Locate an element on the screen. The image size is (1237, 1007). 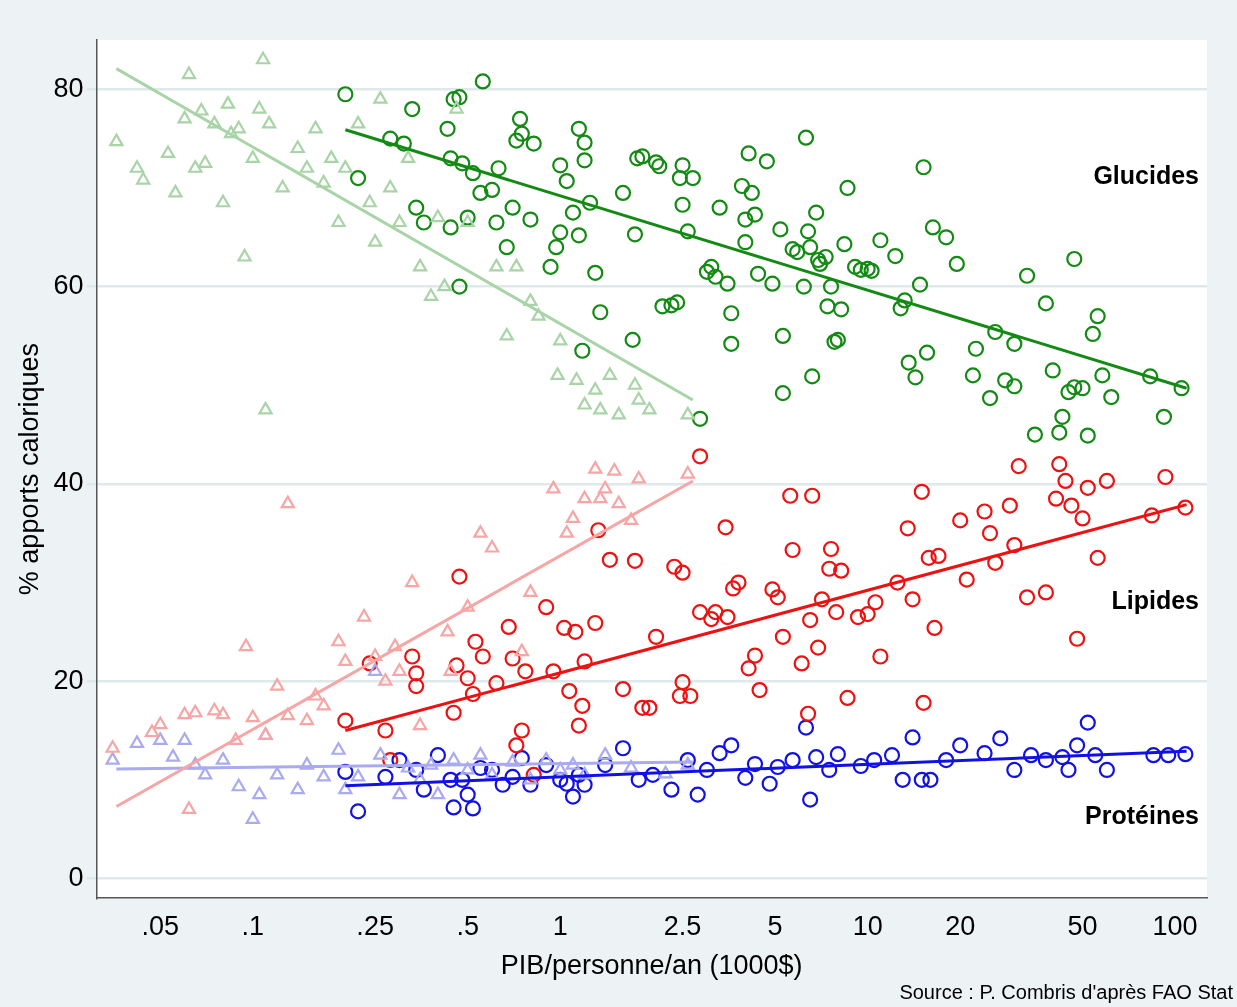
y-axis-title: % apports caloriques is located at coordinates (28, 469).